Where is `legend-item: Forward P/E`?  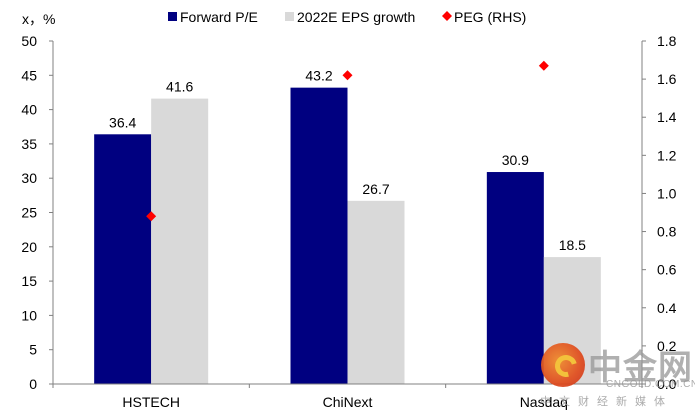
legend-item: Forward P/E is located at coordinates (213, 17).